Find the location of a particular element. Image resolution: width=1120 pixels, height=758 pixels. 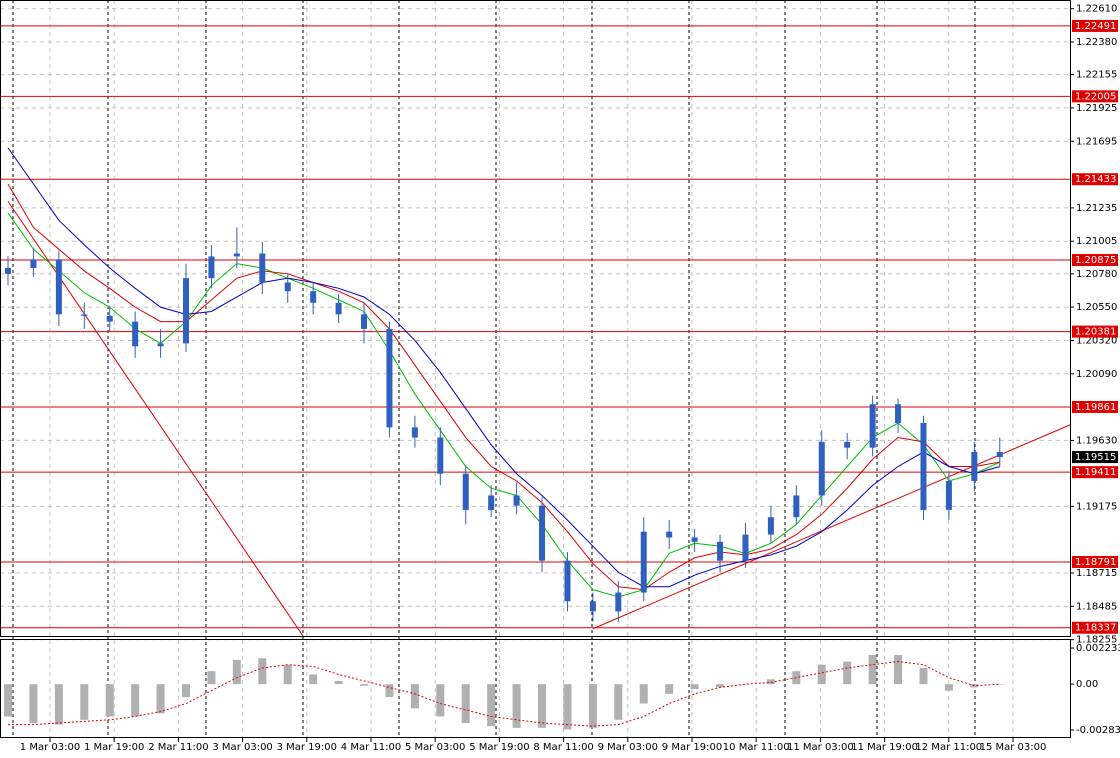

y-tick-label: 1.22380 is located at coordinates (1096, 42).